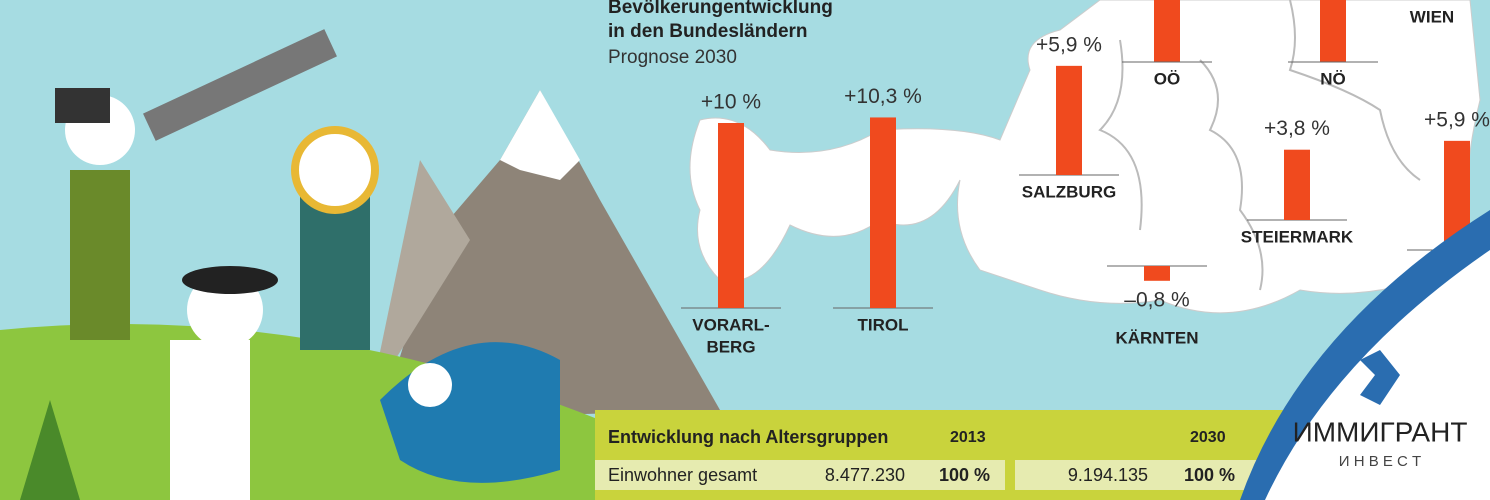 Image resolution: width=1490 pixels, height=500 pixels. Describe the element at coordinates (1167, 78) in the screenshot. I see `region-name: OÖ` at that location.